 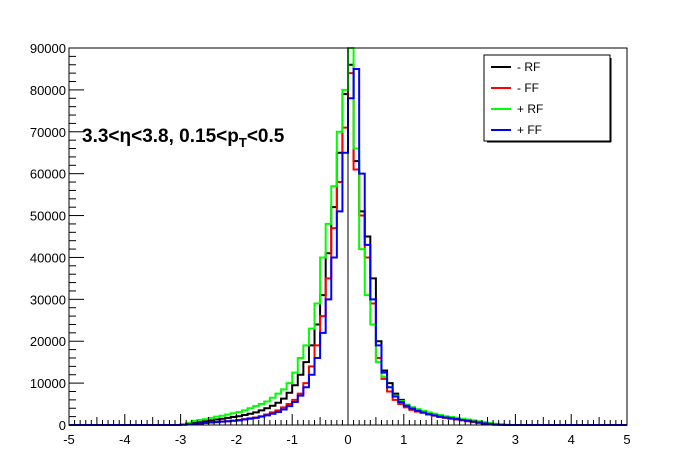 I want to click on legend-label-3: + FF, so click(x=529, y=130).